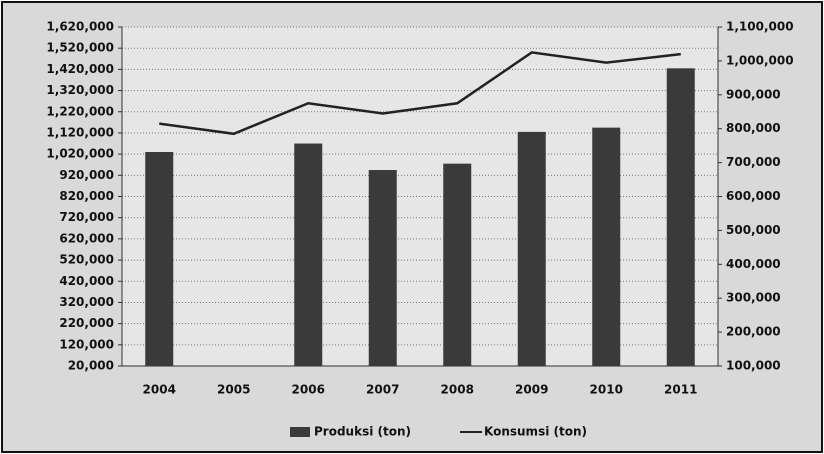 Image resolution: width=824 pixels, height=454 pixels. Describe the element at coordinates (606, 390) in the screenshot. I see `x-tick-label: 2010` at that location.